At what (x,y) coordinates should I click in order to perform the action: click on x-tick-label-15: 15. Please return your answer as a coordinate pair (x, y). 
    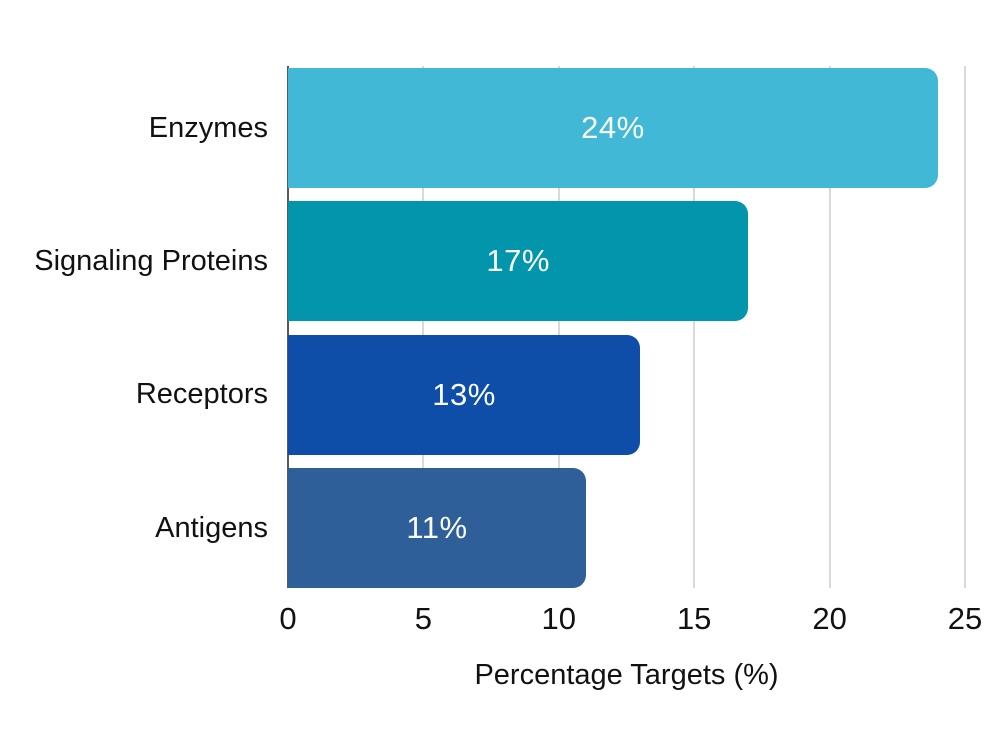
    Looking at the image, I should click on (694, 618).